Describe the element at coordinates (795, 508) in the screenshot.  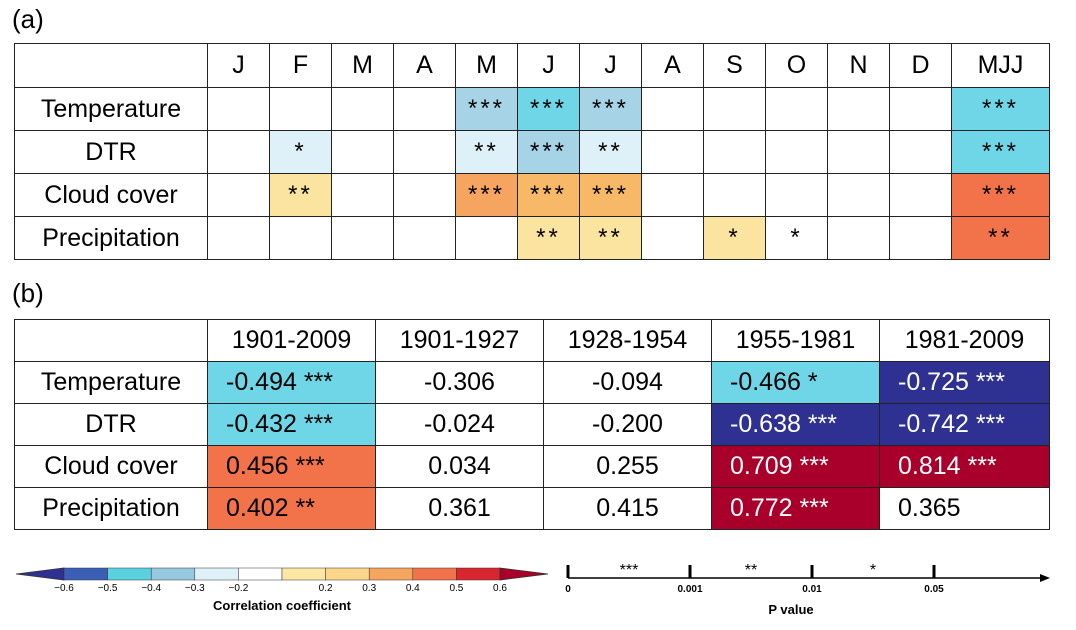
I see `correlation-cell: 0.772 ***` at that location.